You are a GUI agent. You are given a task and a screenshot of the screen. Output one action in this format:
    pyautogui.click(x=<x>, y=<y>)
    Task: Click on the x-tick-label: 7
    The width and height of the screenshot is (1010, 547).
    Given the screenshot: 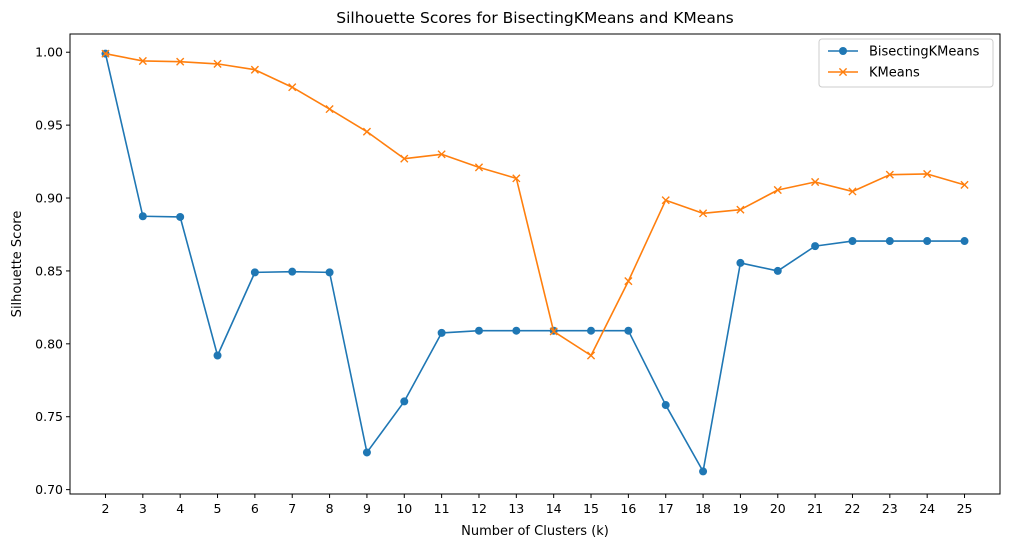 What is the action you would take?
    pyautogui.click(x=292, y=508)
    